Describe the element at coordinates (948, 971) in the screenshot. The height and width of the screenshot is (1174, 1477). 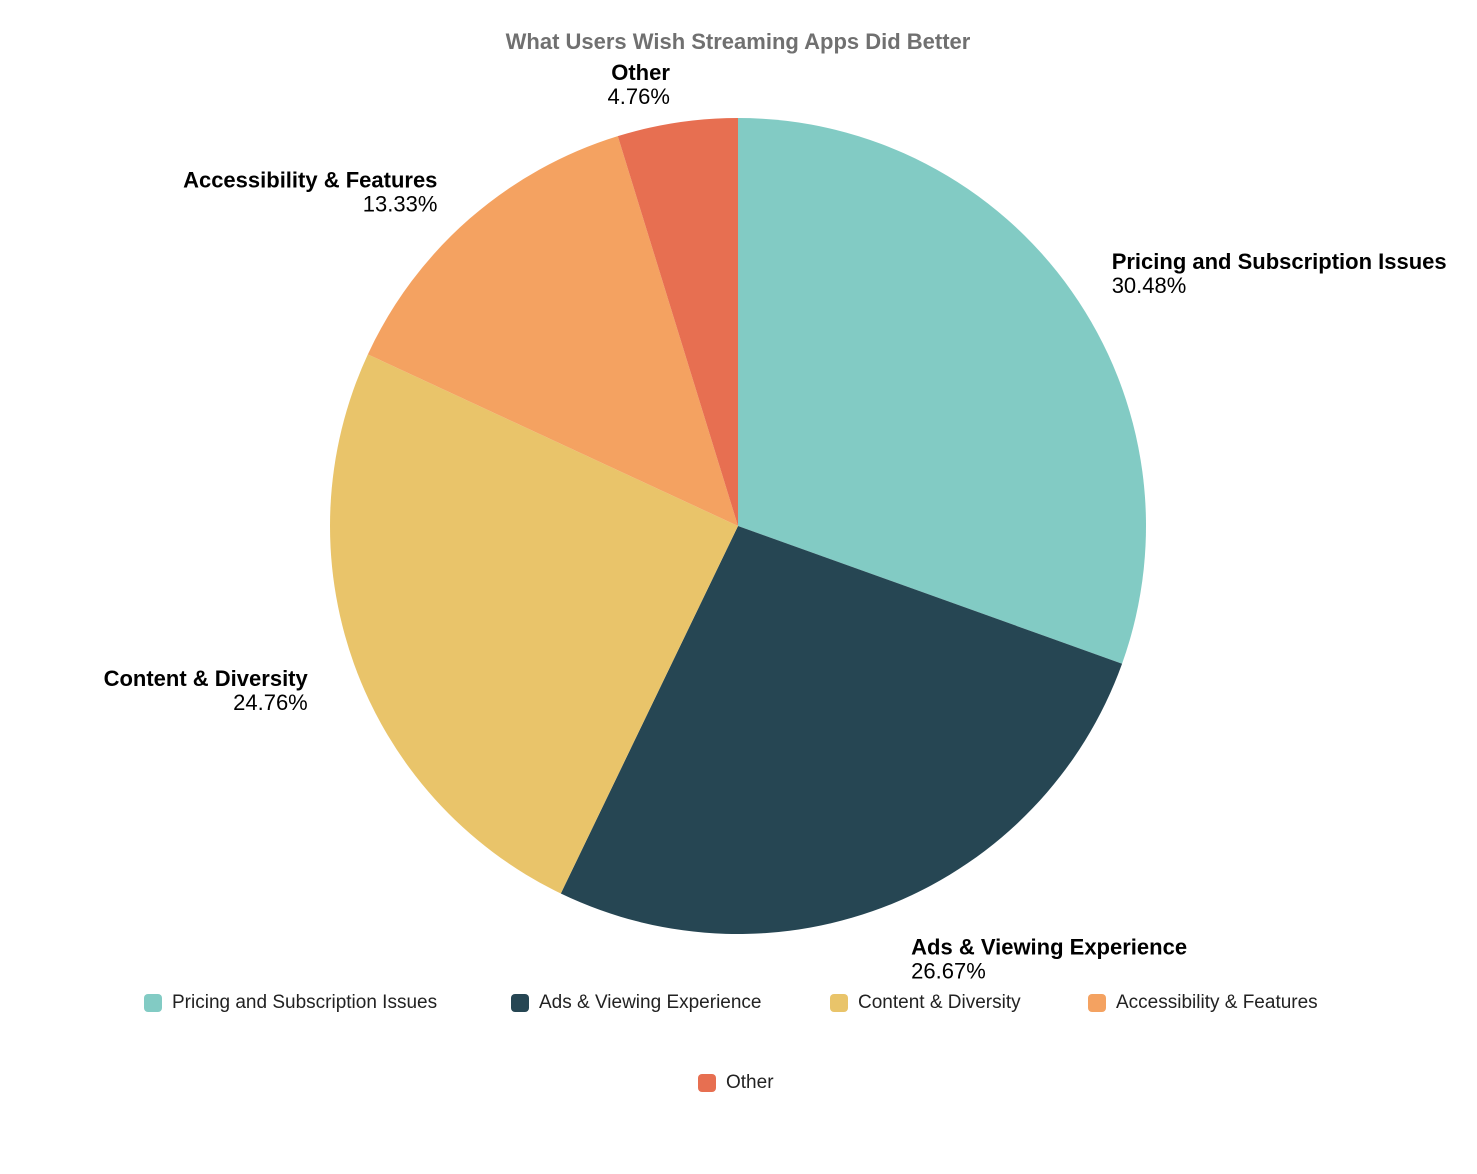
I see `slice-value-label: 26.67%` at that location.